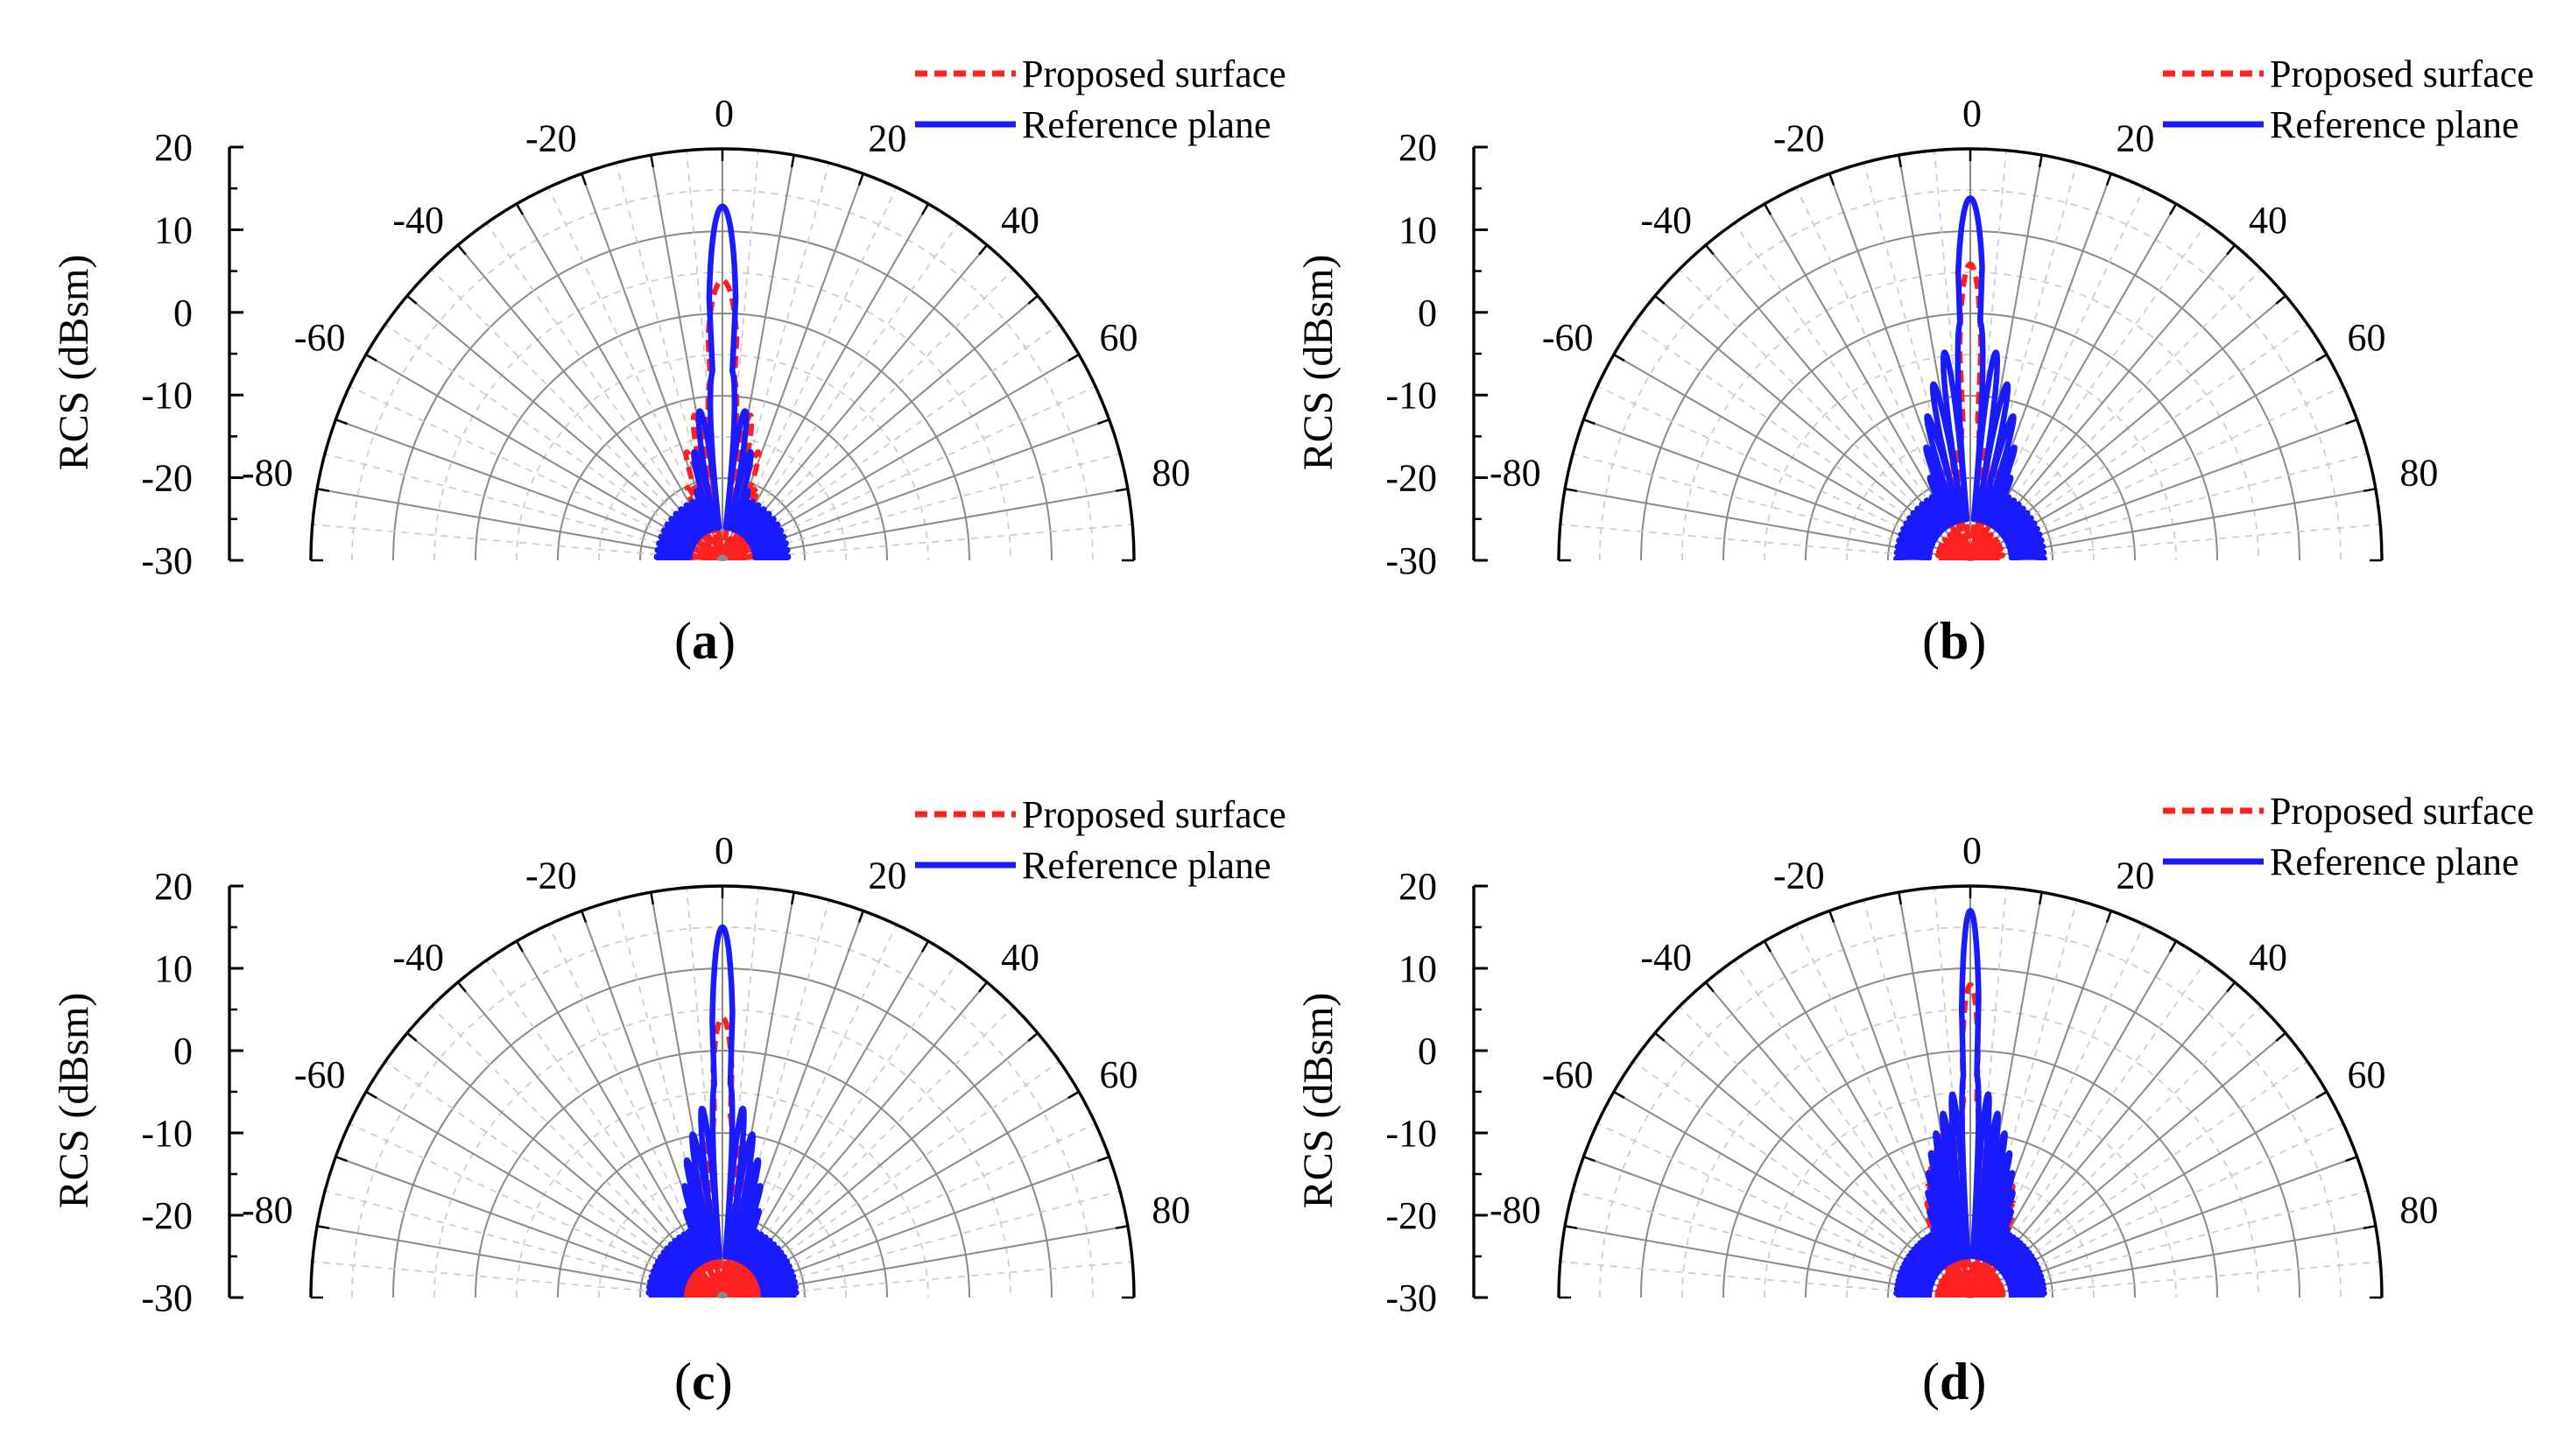 The image size is (2557, 1456). Describe the element at coordinates (705, 641) in the screenshot. I see `panel-label: (a)` at that location.